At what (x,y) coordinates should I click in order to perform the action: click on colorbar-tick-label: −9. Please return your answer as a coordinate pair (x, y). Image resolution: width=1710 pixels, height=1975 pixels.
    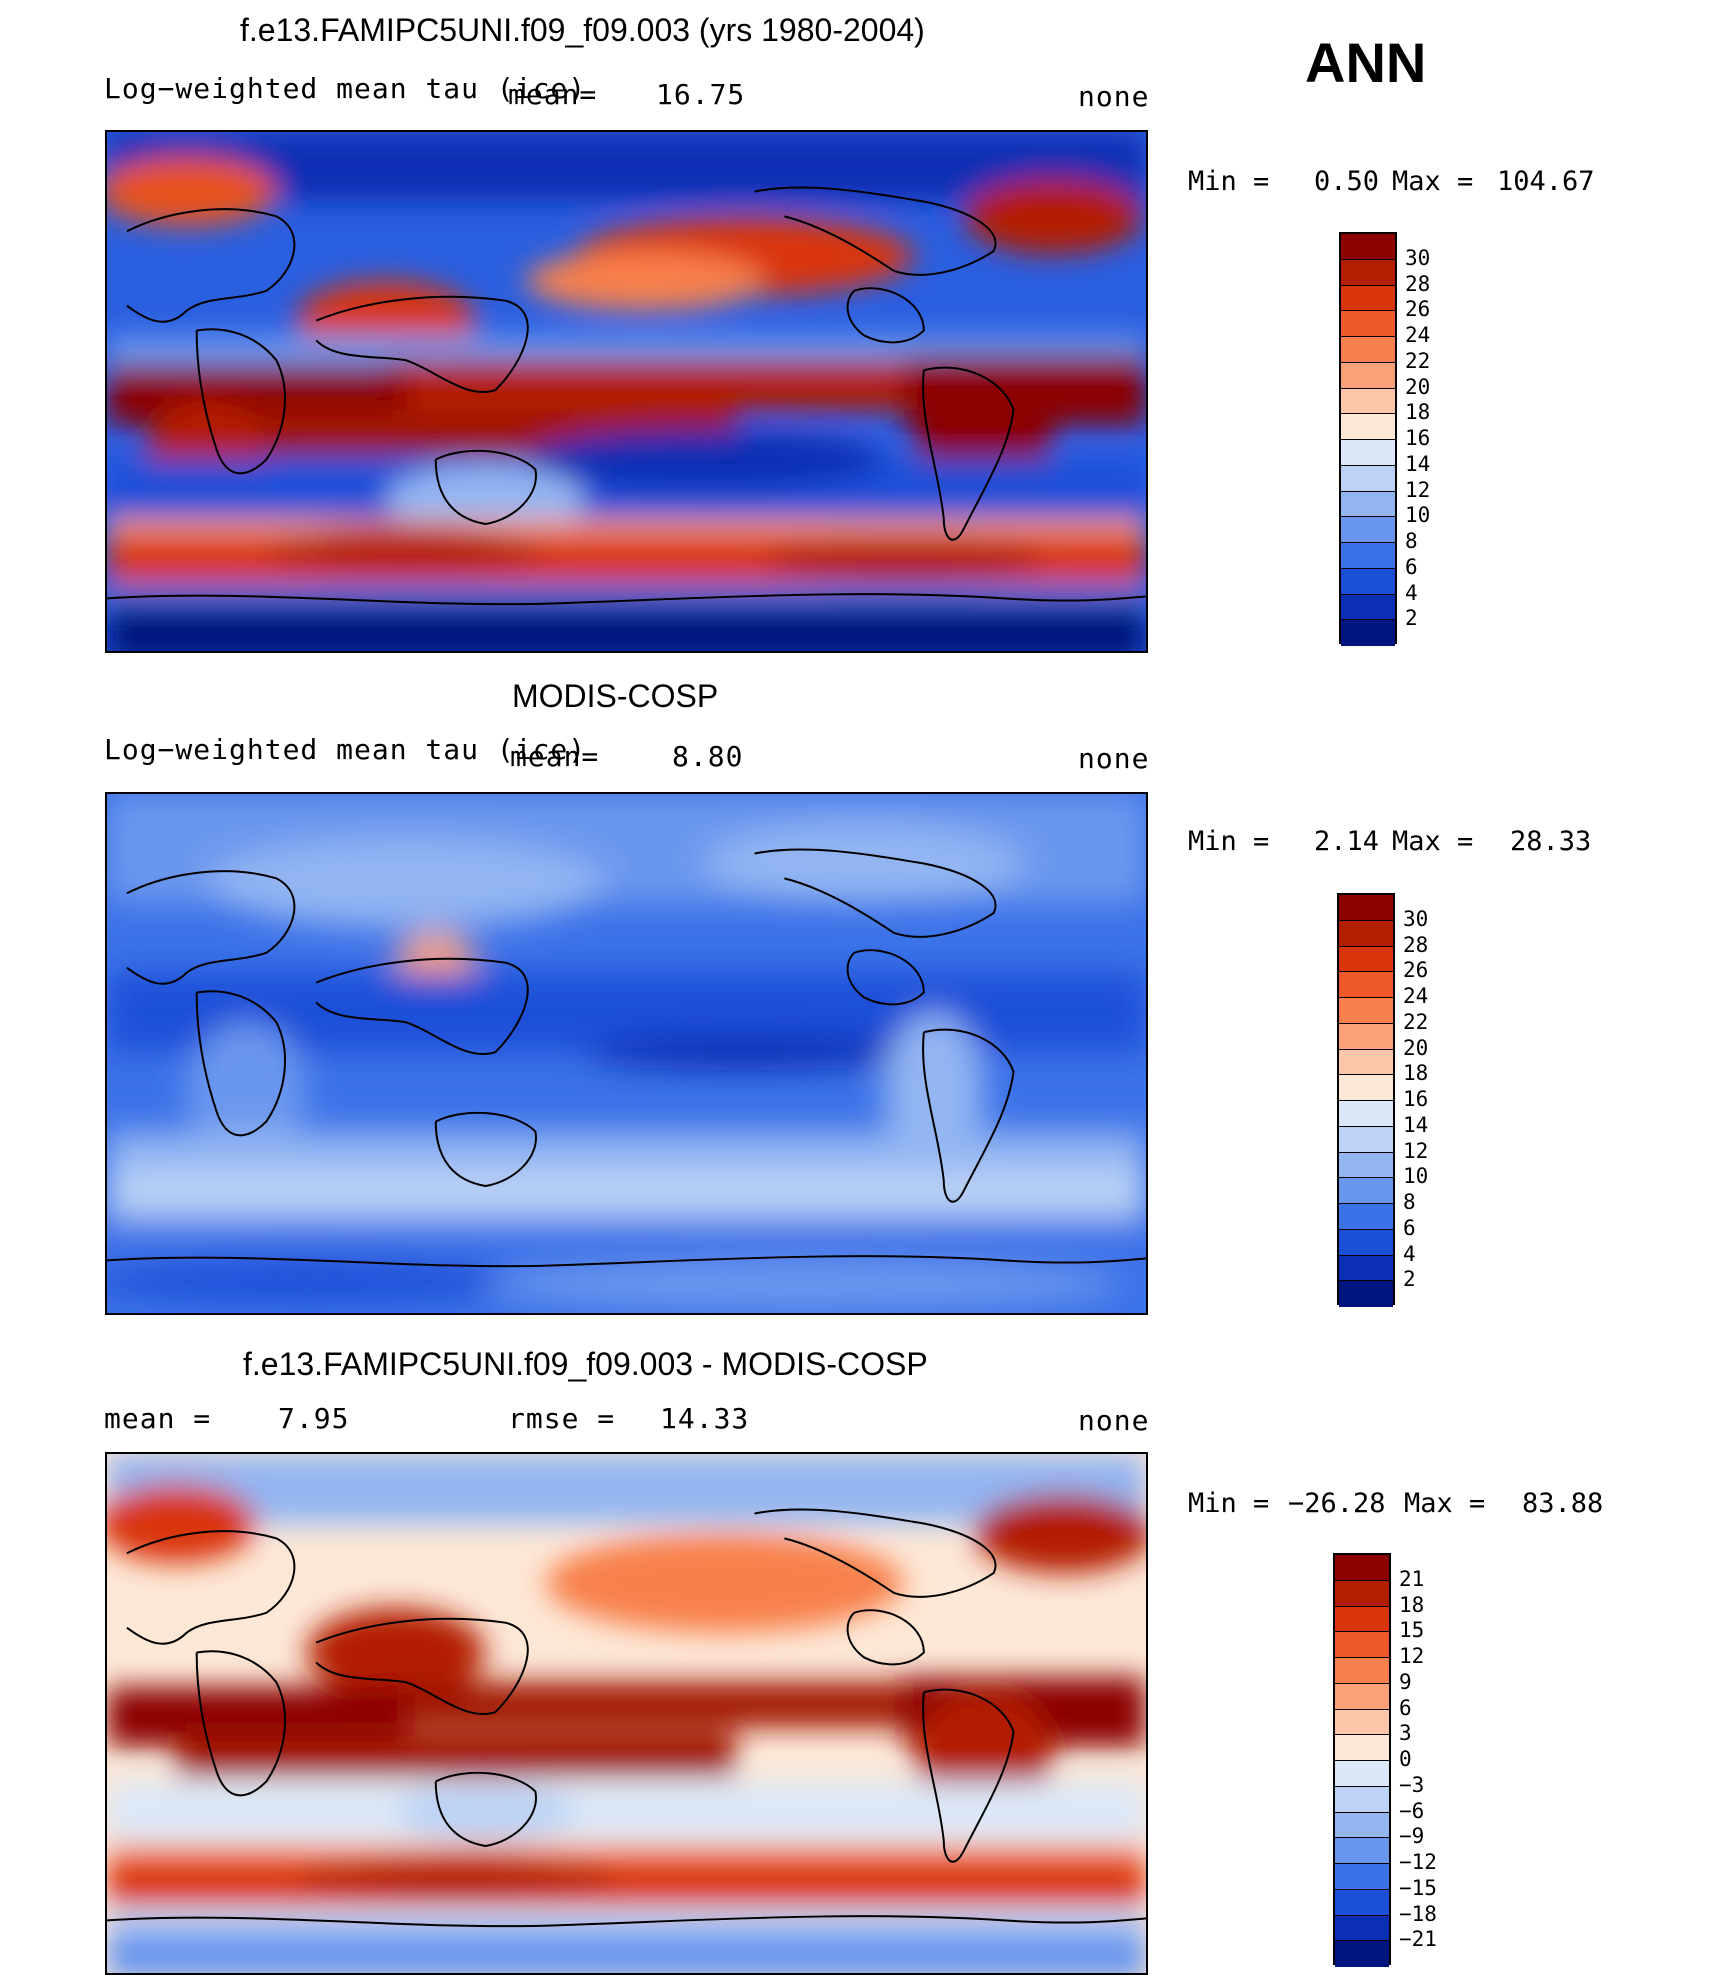
    Looking at the image, I should click on (1412, 1836).